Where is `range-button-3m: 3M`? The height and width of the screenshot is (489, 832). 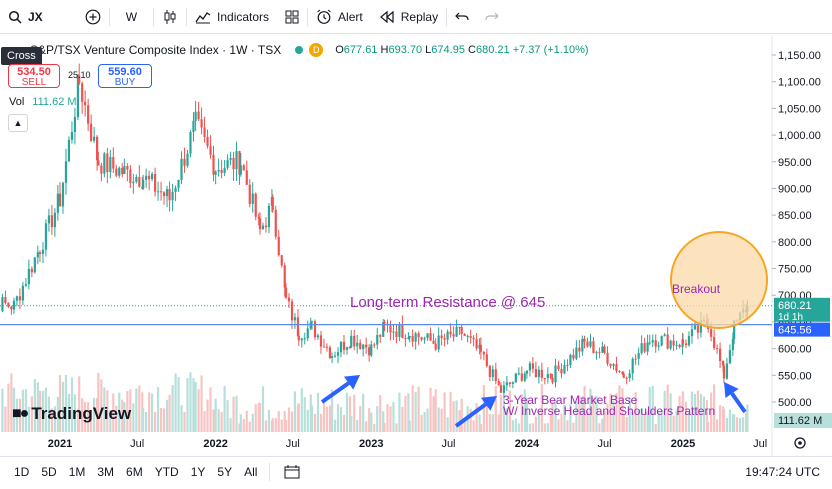 range-button-3m: 3M is located at coordinates (106, 472).